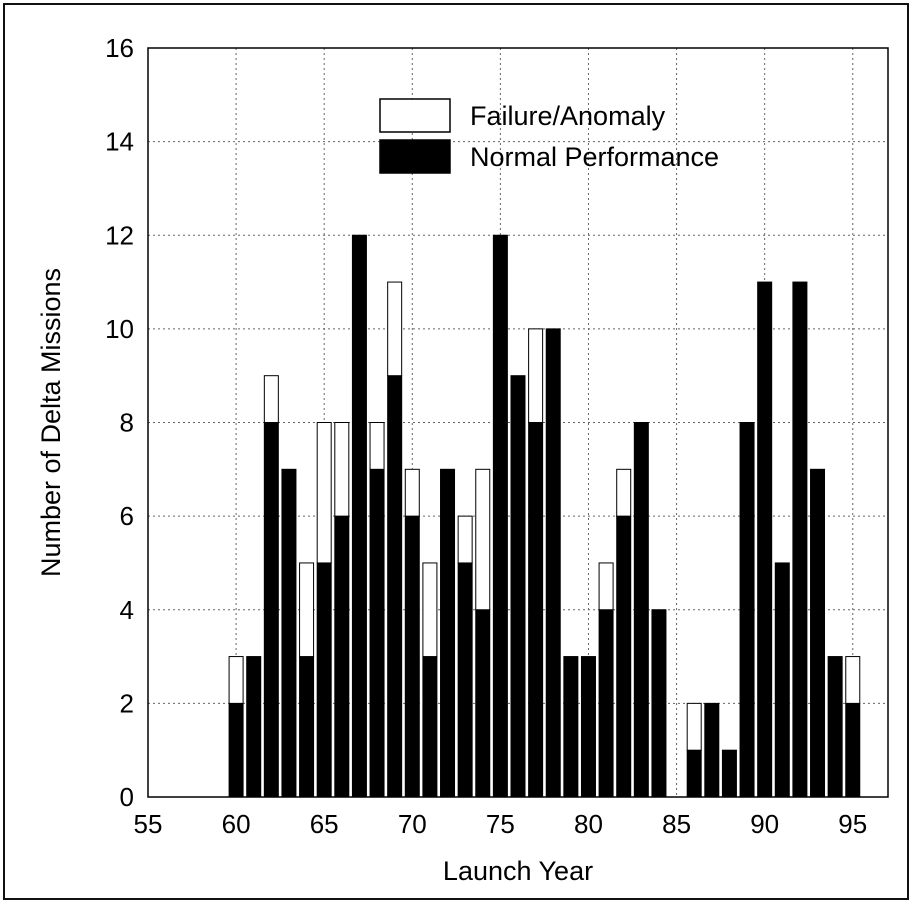 The height and width of the screenshot is (905, 914). Describe the element at coordinates (127, 423) in the screenshot. I see `y-tick-label: 8` at that location.